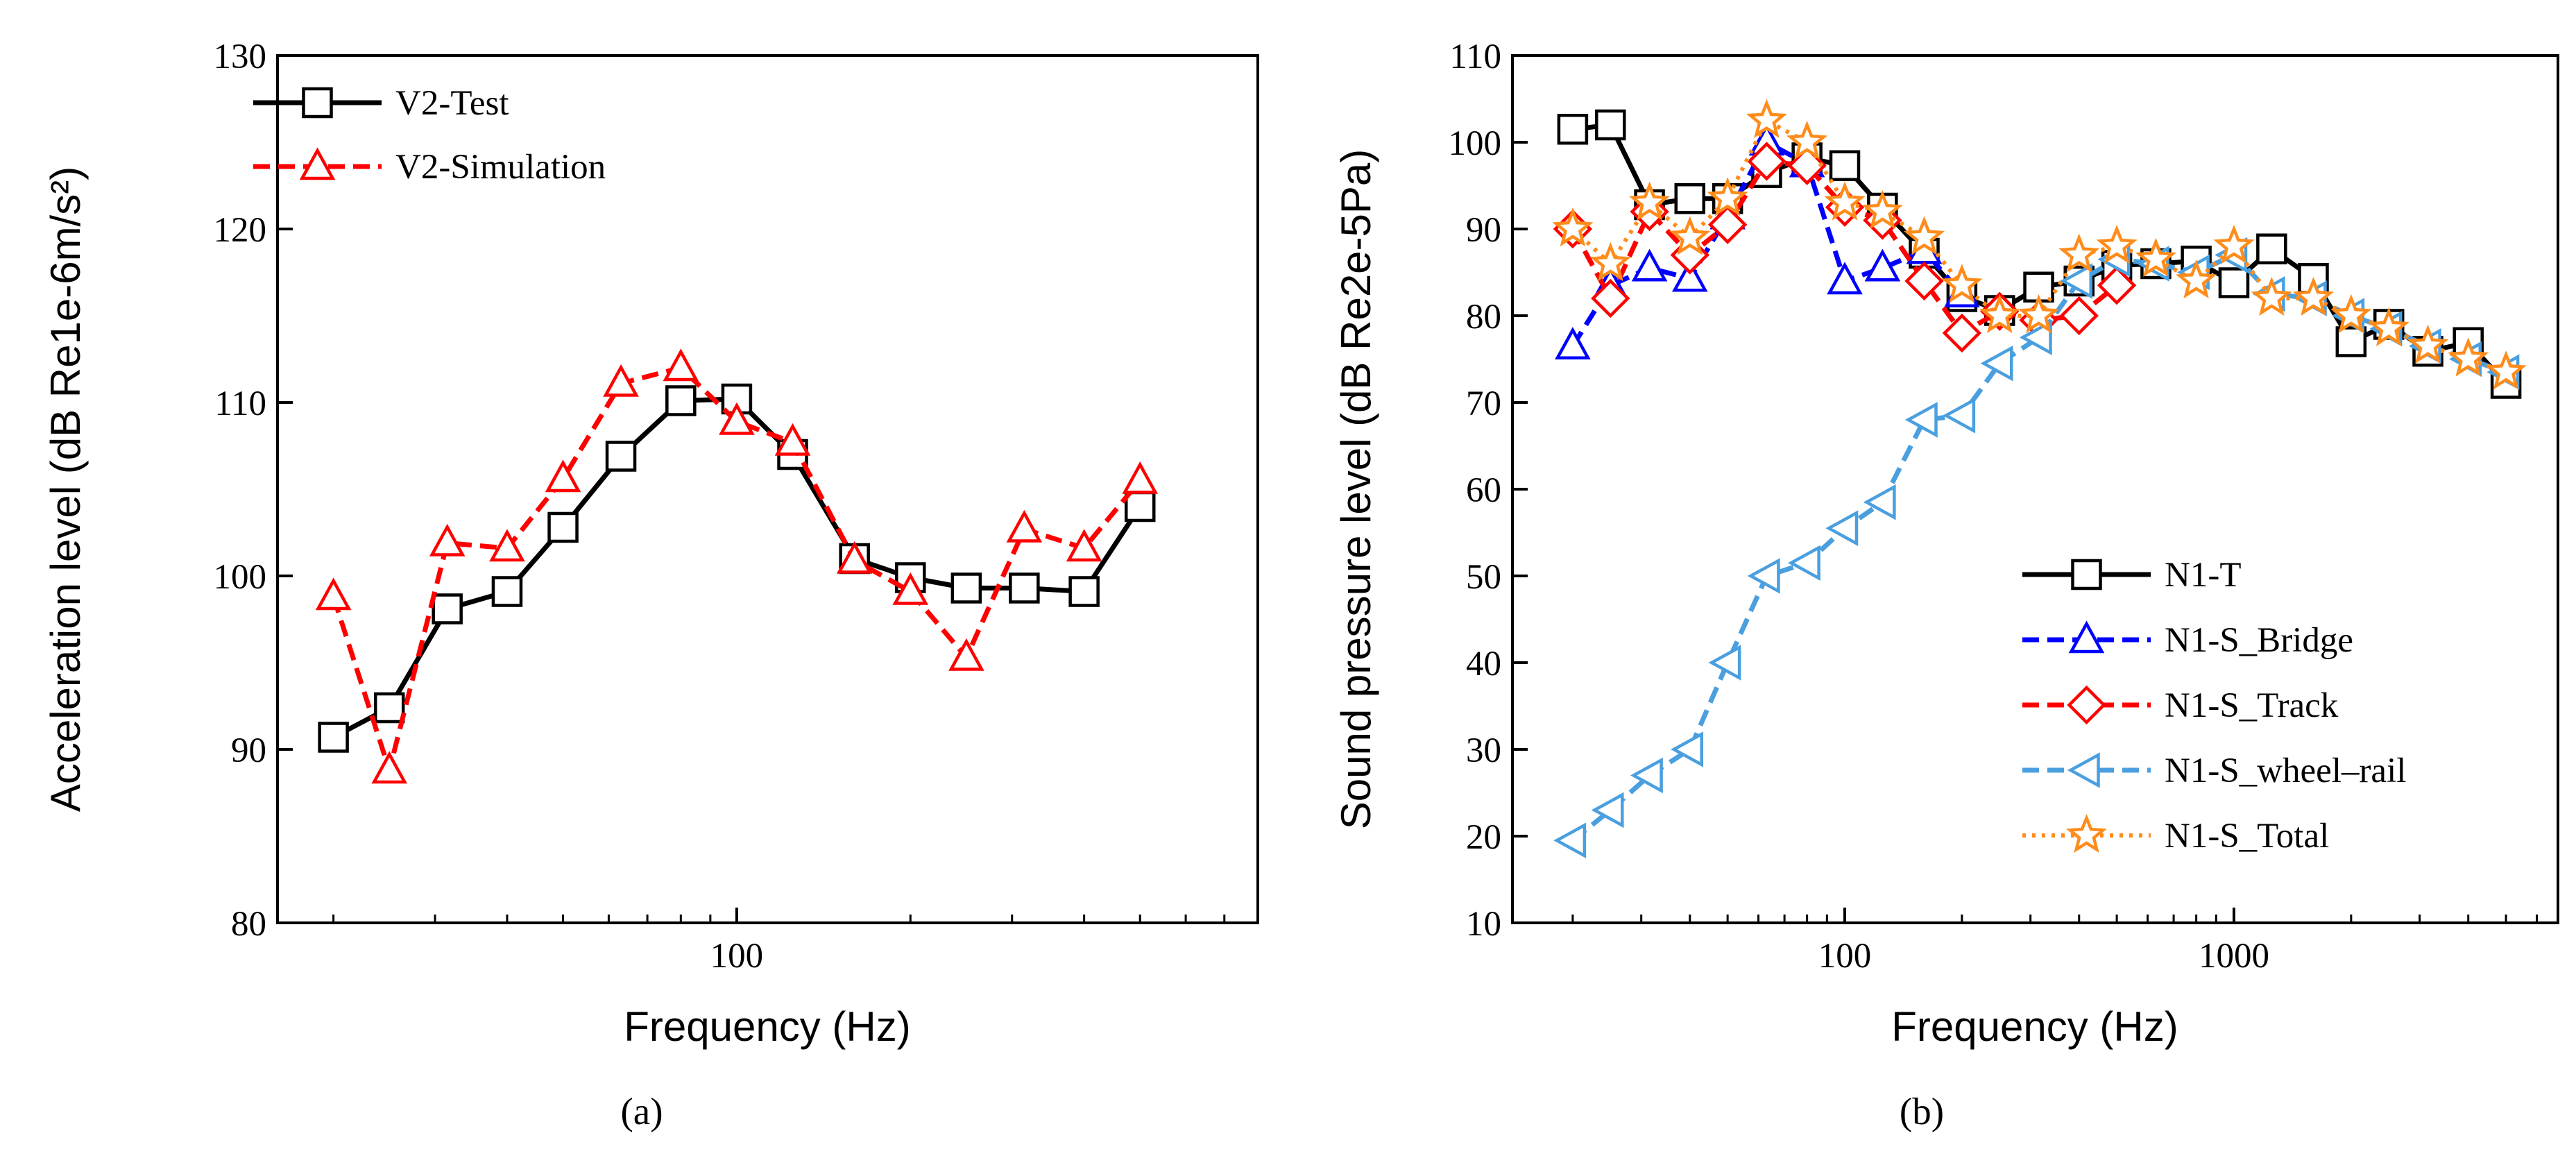  Describe the element at coordinates (1483, 750) in the screenshot. I see `y-tick-label: 30` at that location.